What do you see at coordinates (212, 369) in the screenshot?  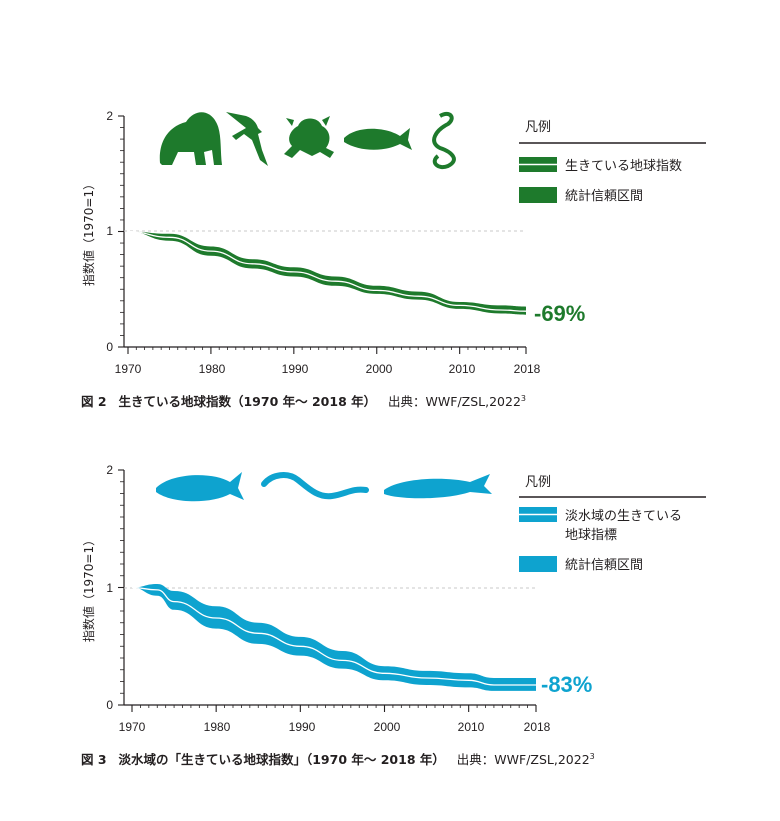 I see `chart-1-xtick-1980: 1980` at bounding box center [212, 369].